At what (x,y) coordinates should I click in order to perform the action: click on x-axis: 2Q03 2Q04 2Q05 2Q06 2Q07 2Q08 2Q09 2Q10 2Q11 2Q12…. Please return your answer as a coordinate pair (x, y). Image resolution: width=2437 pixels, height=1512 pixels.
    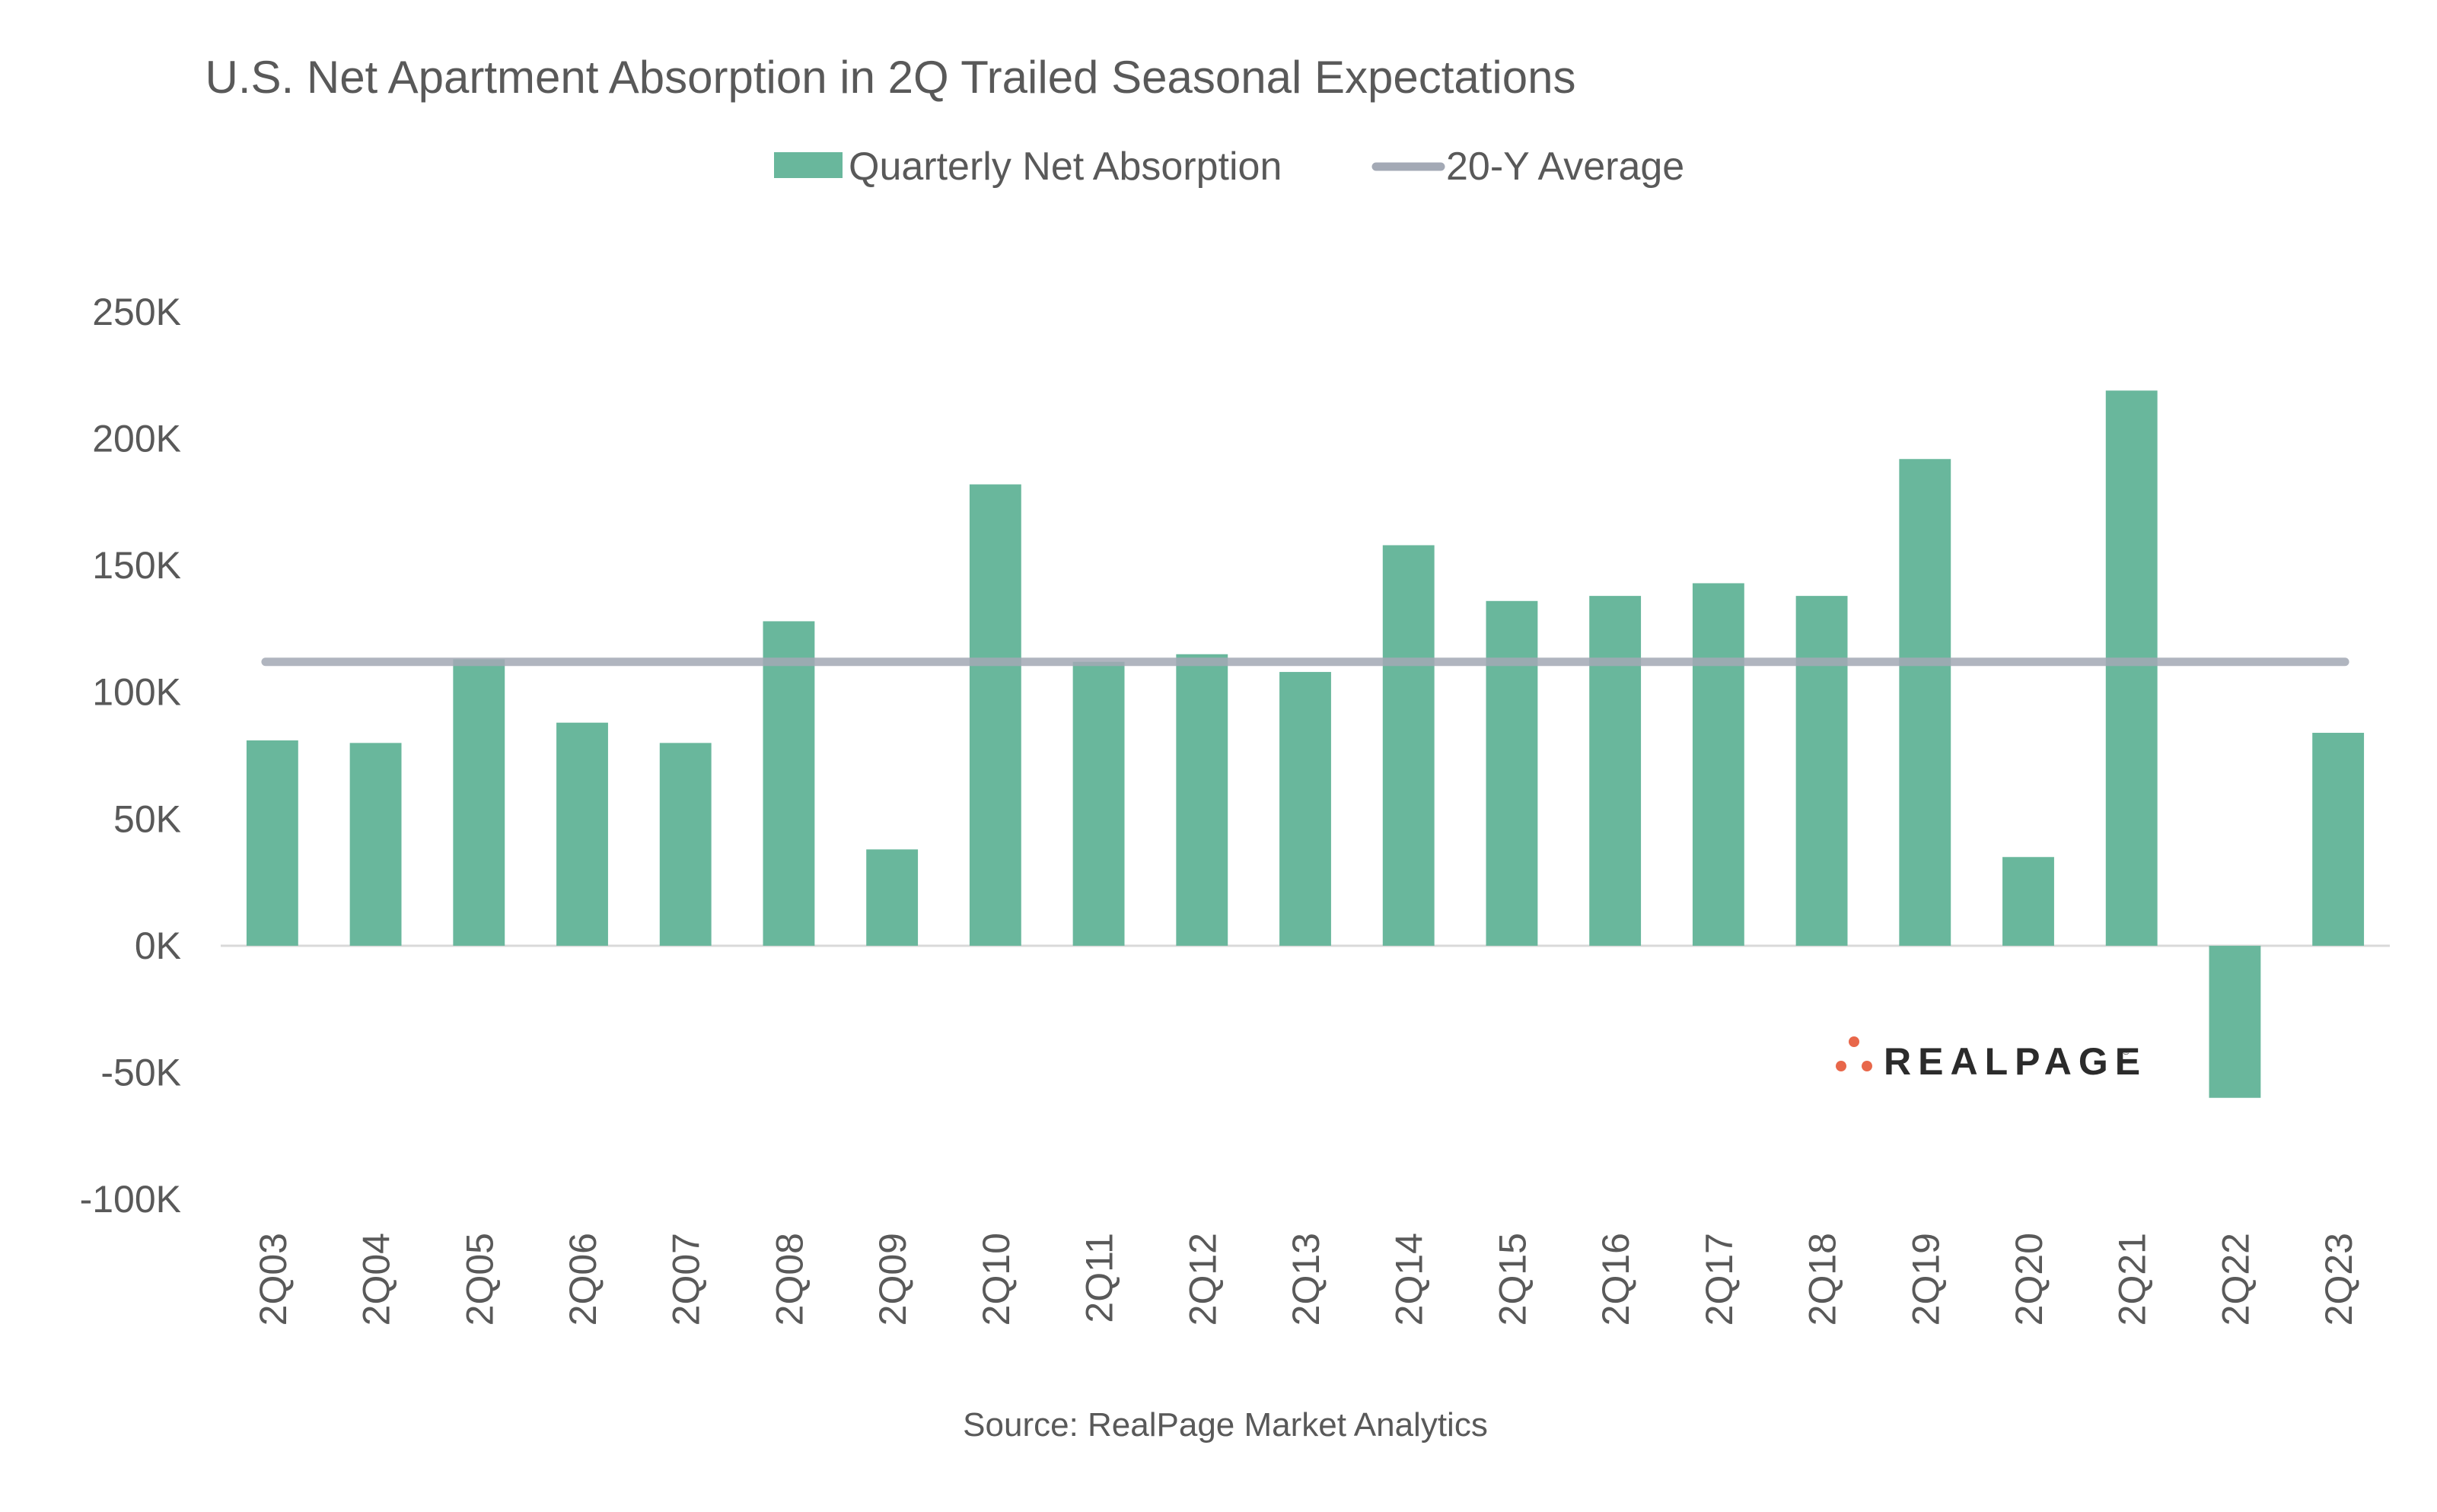
    Looking at the image, I should click on (1306, 1279).